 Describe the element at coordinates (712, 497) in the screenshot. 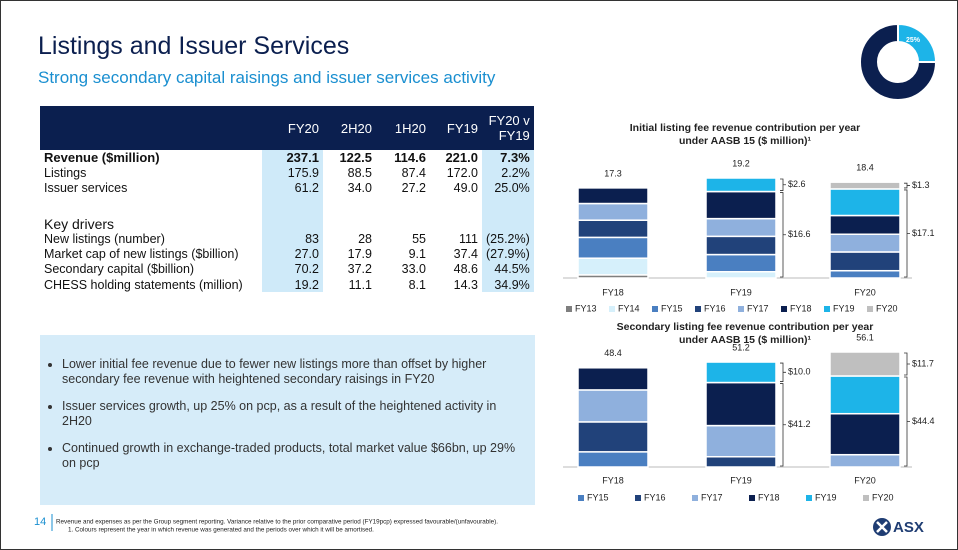

I see `legend-label: FY17` at that location.